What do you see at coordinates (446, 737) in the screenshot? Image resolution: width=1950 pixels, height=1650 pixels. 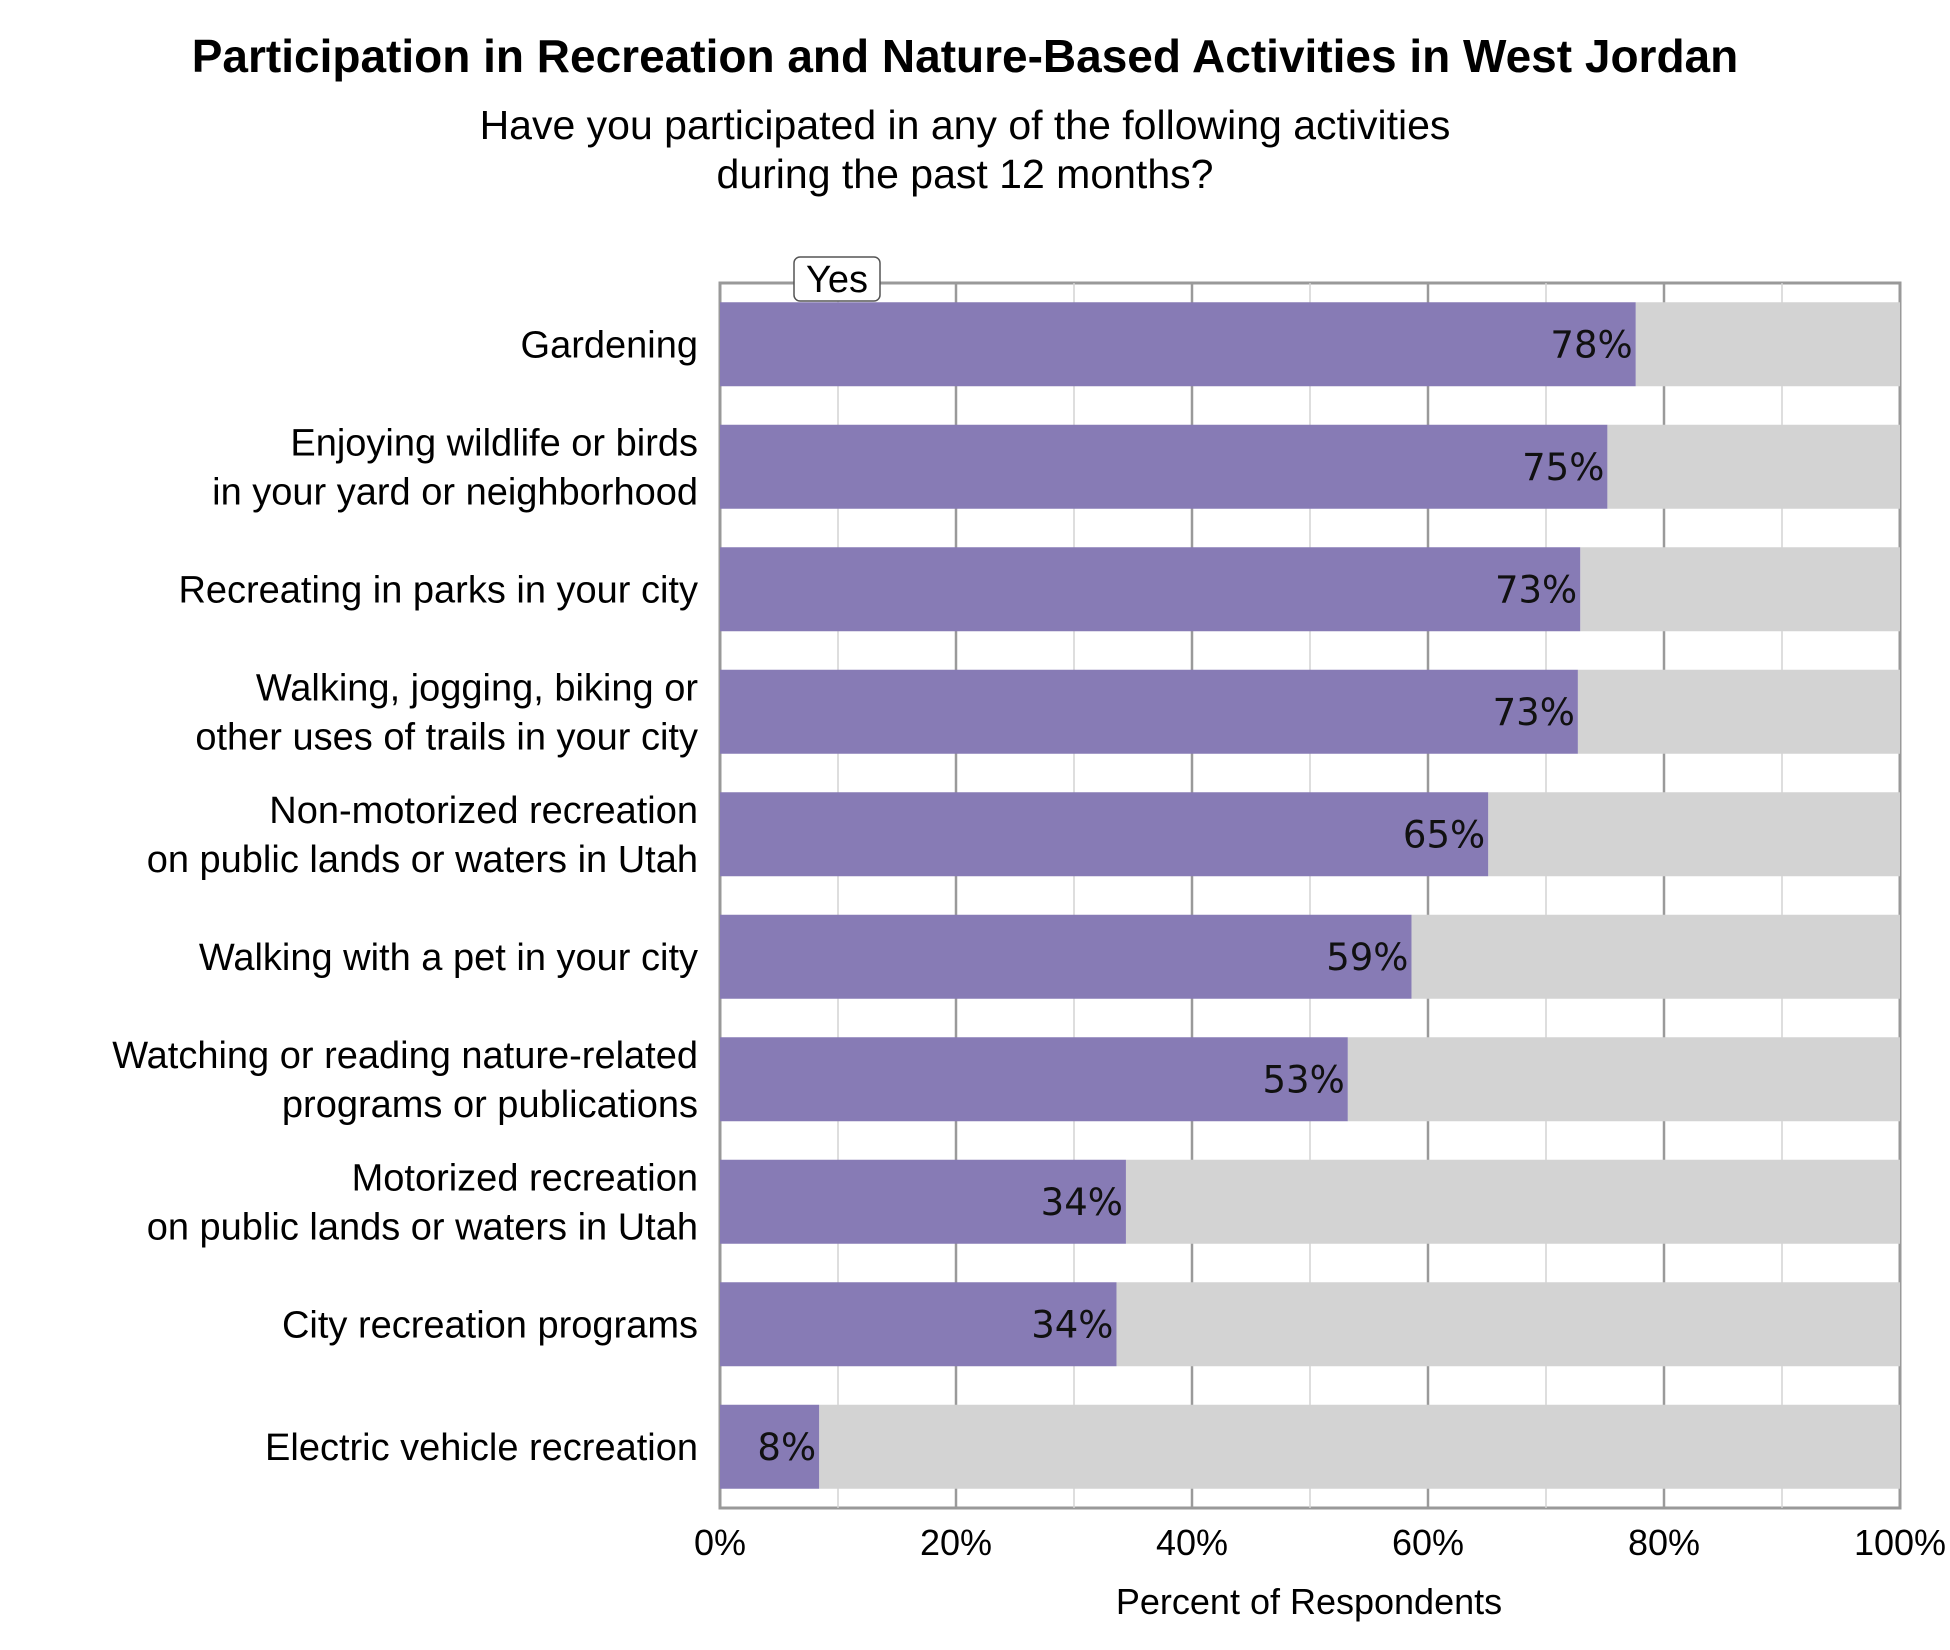 I see `category-label: other uses of trails in your city` at bounding box center [446, 737].